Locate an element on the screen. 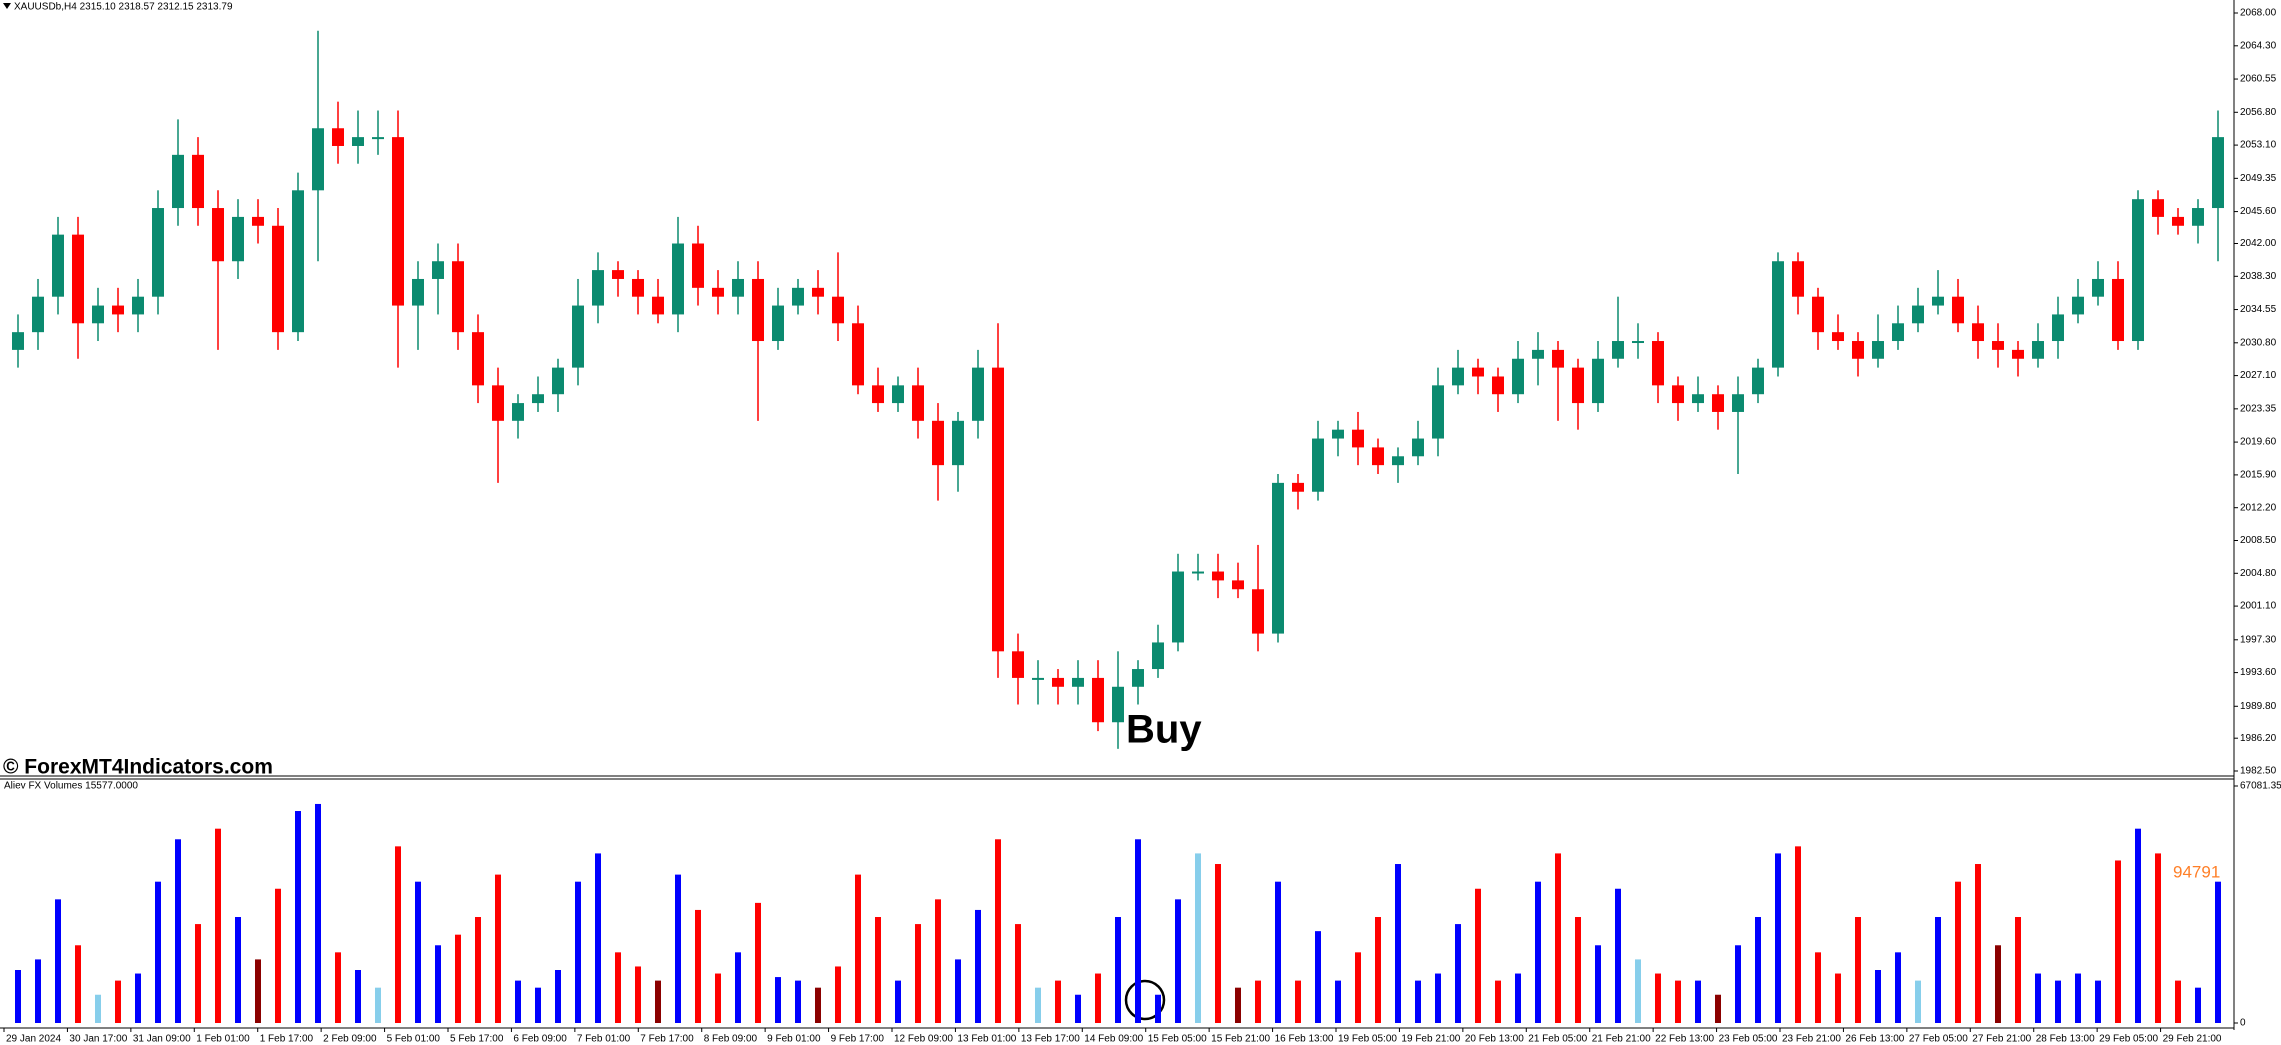 This screenshot has width=2281, height=1045. time-label: 13 Feb 01:00 is located at coordinates (986, 1039).